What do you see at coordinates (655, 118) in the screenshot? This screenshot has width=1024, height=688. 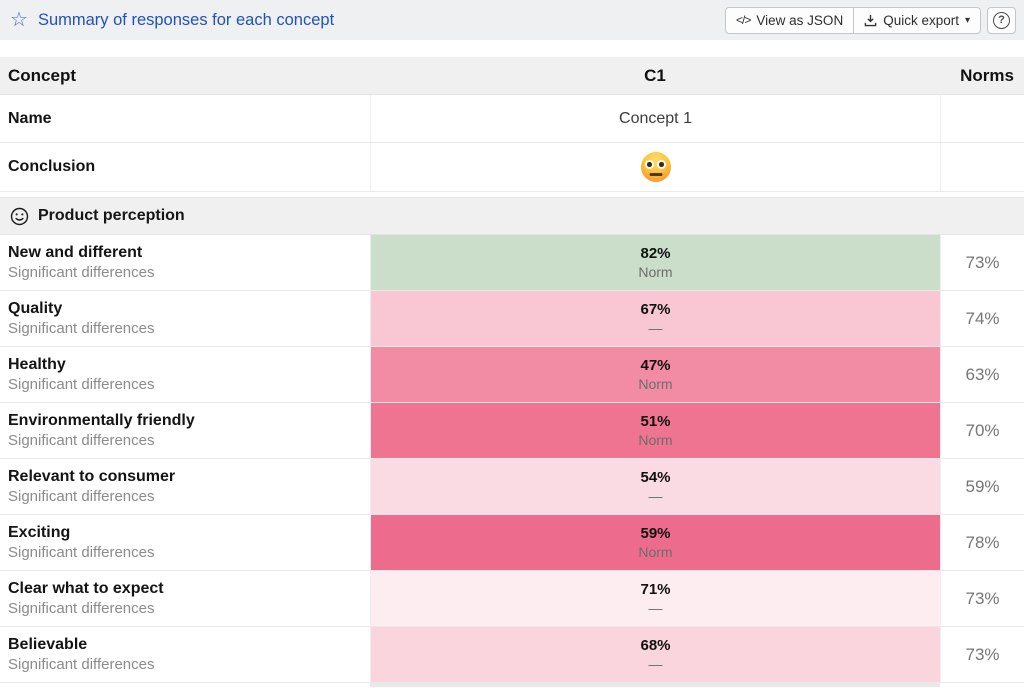 I see `concept-name-value: Concept 1` at bounding box center [655, 118].